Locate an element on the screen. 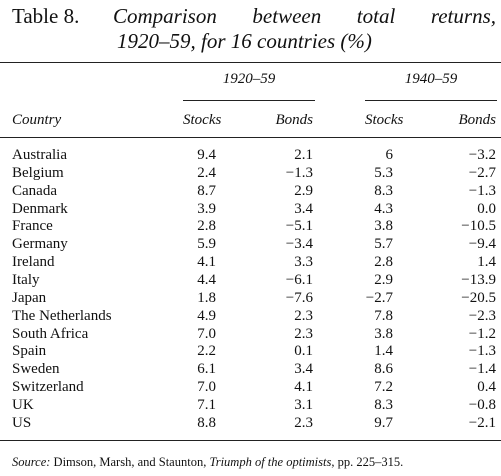 The height and width of the screenshot is (476, 501). cell: 7.2 is located at coordinates (383, 387).